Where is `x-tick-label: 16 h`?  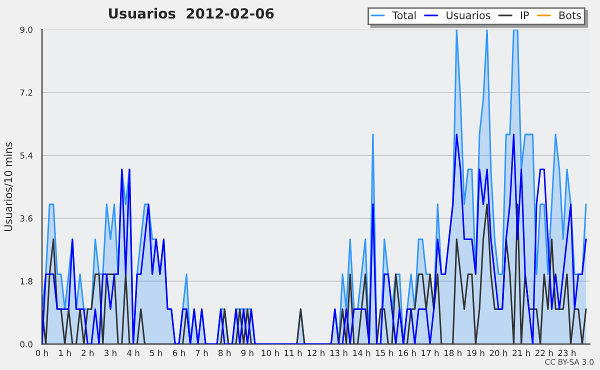
x-tick-label: 16 h is located at coordinates (407, 353).